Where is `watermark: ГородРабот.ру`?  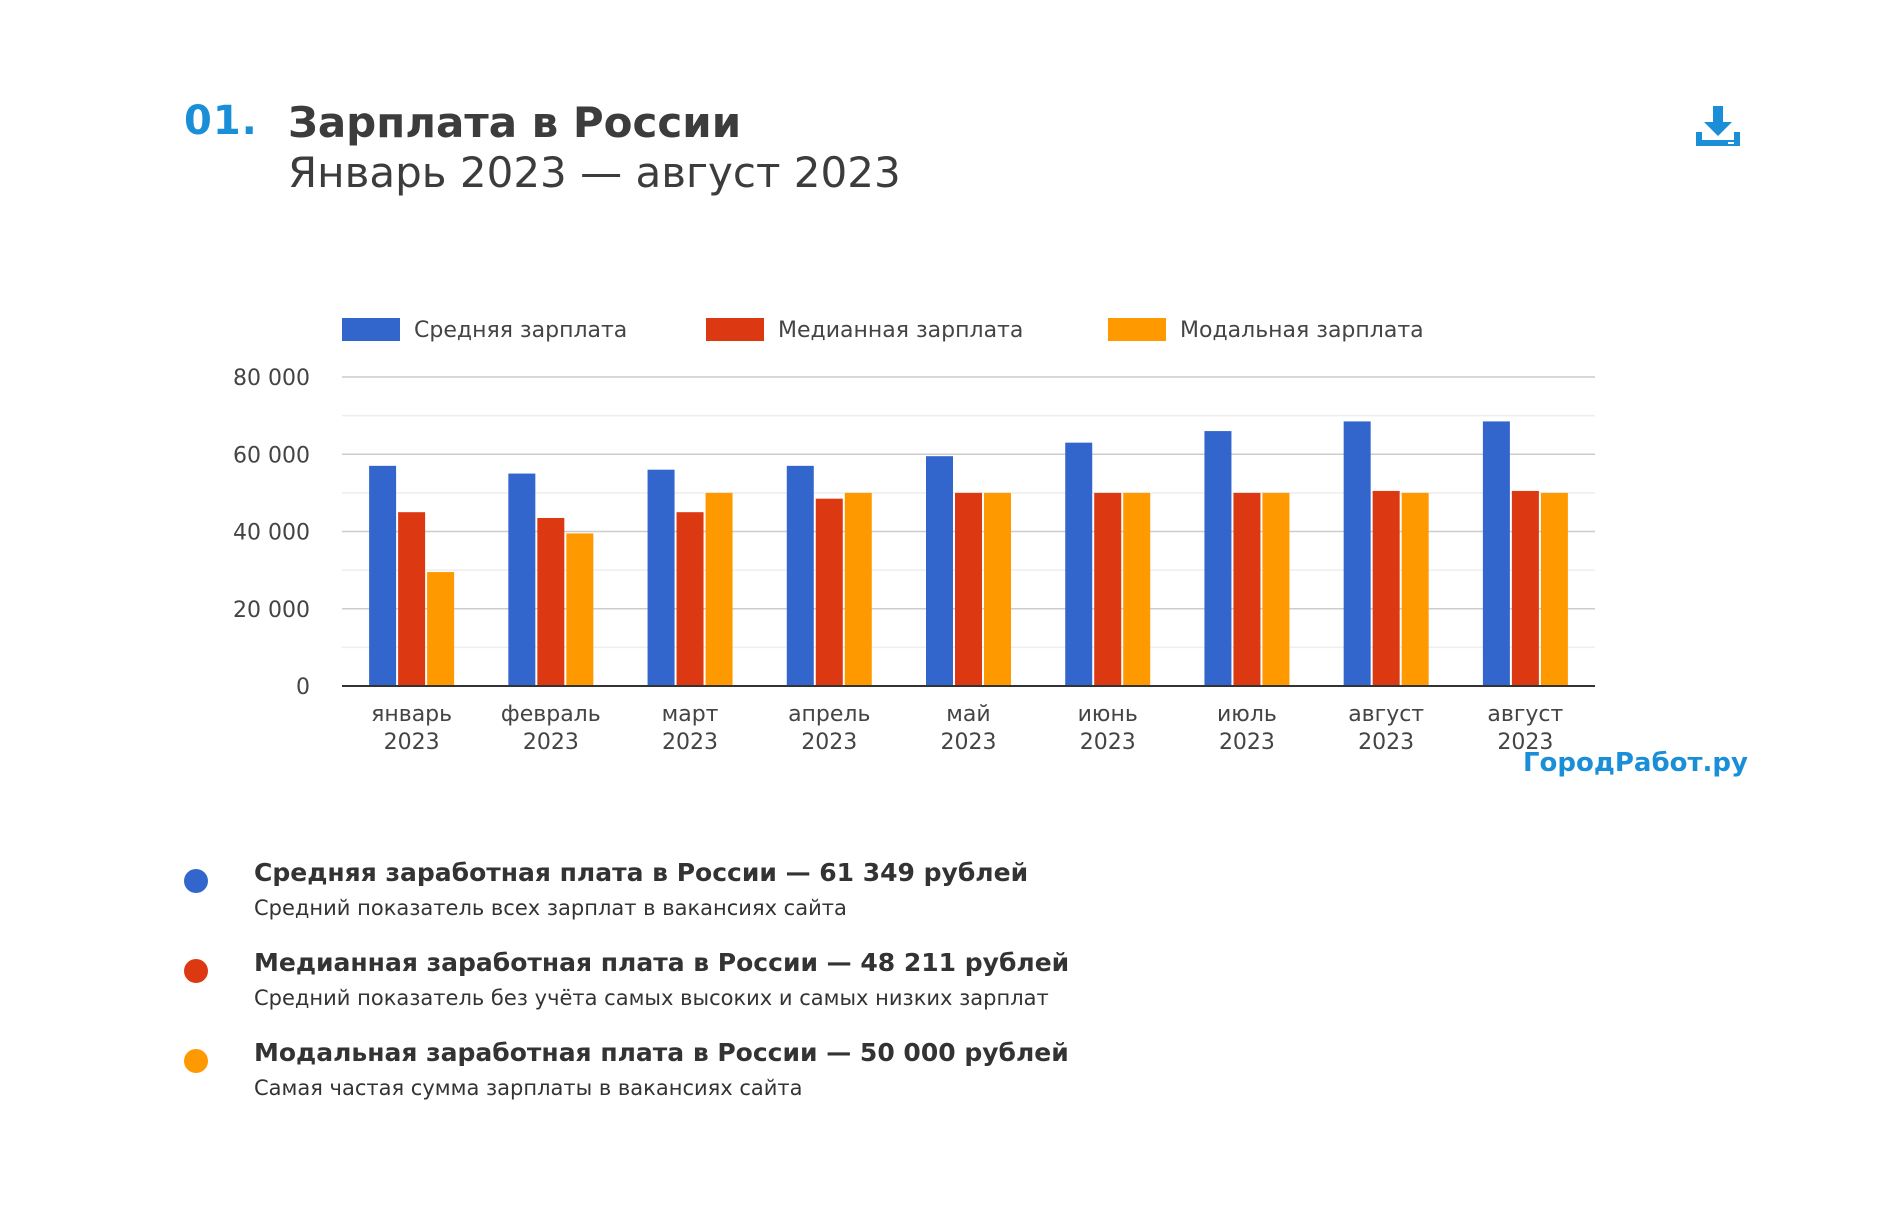 watermark: ГородРабот.ру is located at coordinates (1635, 763).